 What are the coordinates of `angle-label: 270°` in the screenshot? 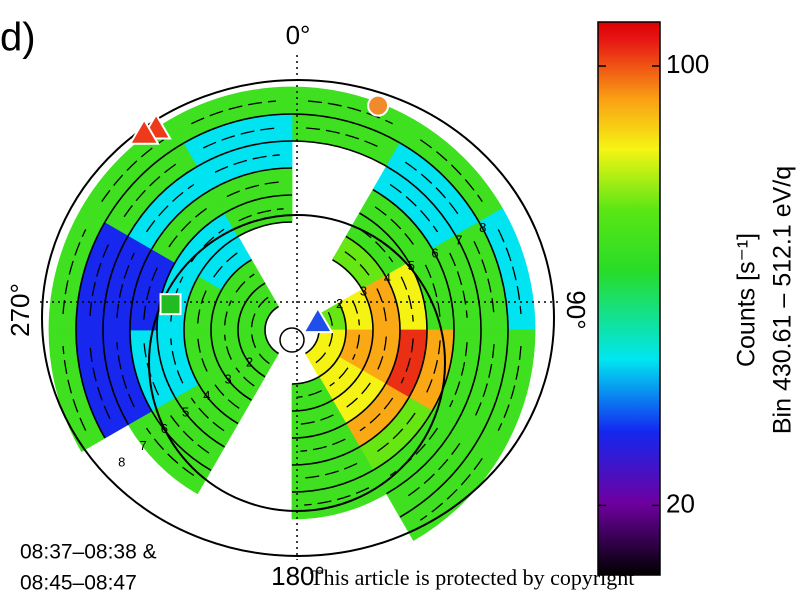 It's located at (20, 310).